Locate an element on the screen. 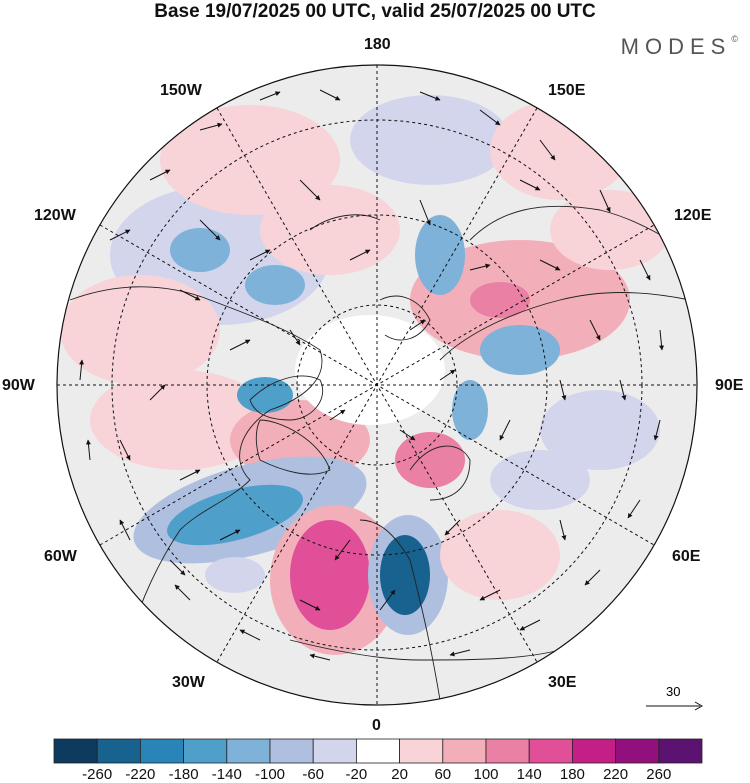 The image size is (750, 783). lon-label-150w: 150W is located at coordinates (181, 90).